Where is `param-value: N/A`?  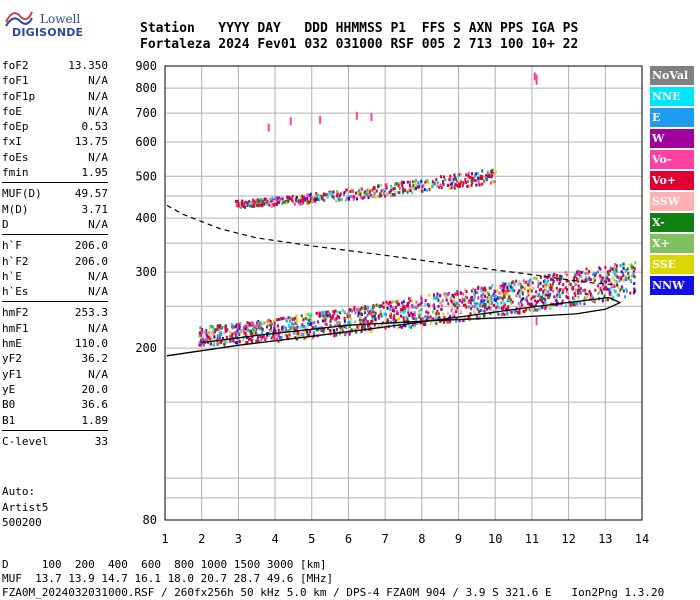 param-value: N/A is located at coordinates (98, 328).